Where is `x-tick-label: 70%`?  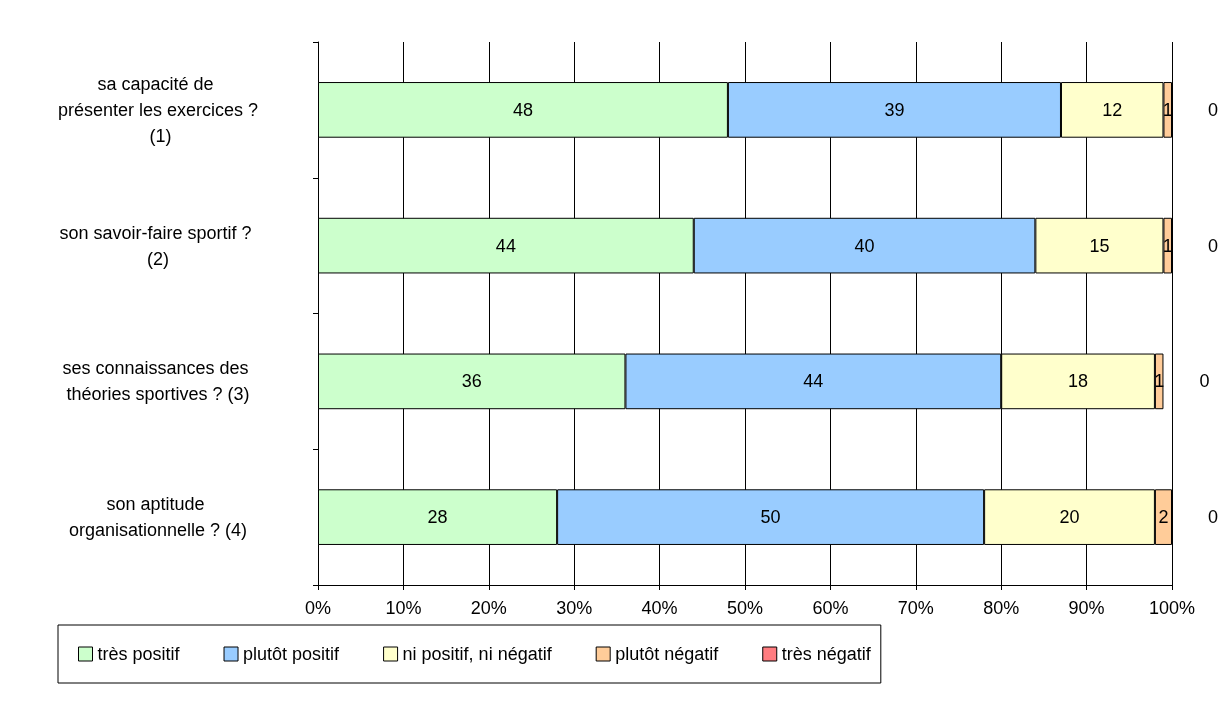 x-tick-label: 70% is located at coordinates (915, 608).